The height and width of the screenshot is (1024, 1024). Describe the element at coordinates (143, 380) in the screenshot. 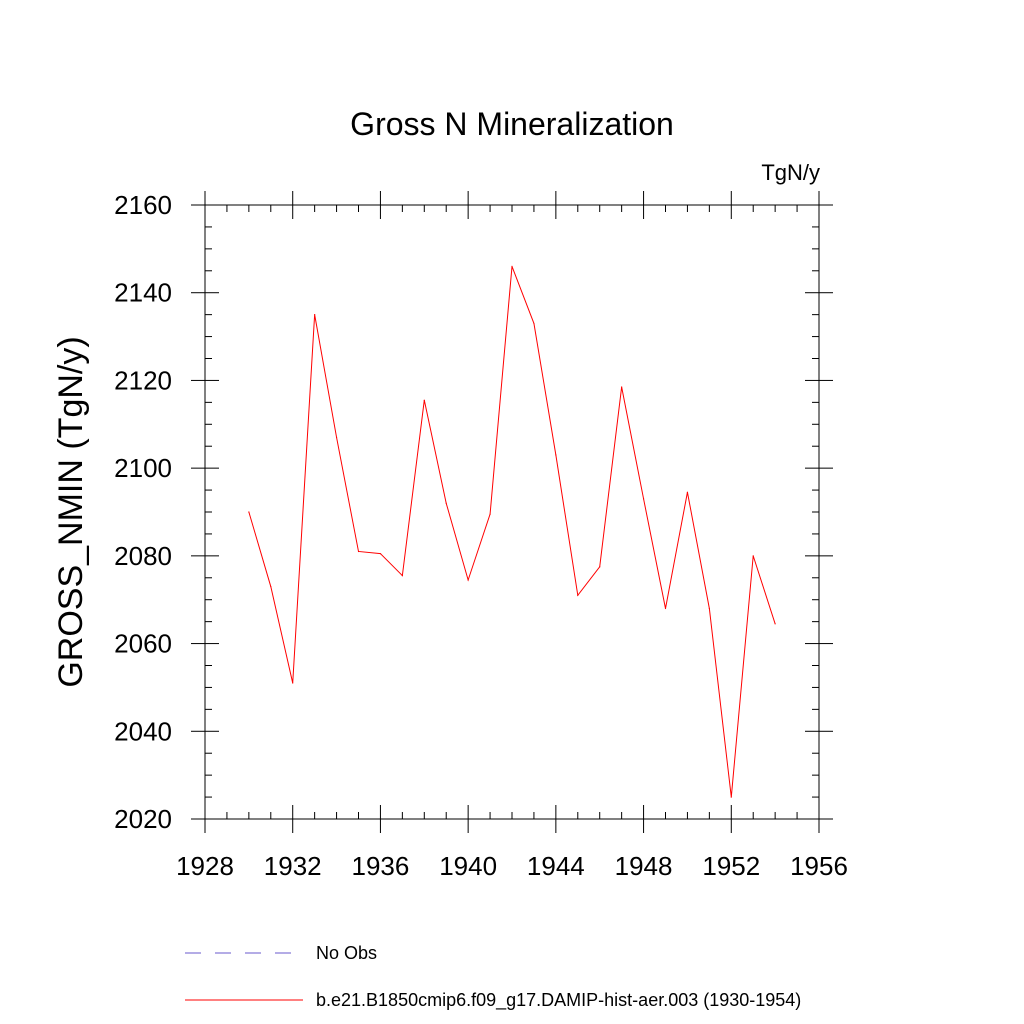

I see `y-tick-label: 2120` at that location.